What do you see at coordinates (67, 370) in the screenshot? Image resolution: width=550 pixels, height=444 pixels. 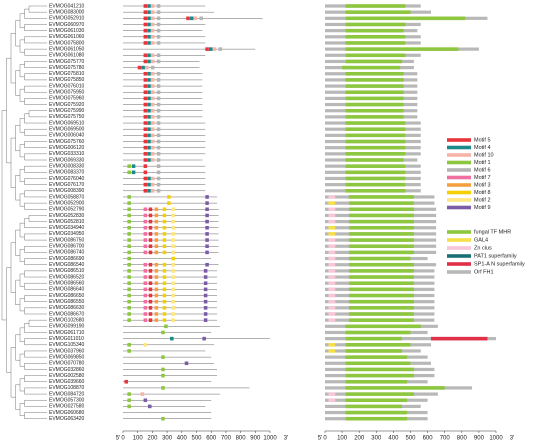 I see `gene-name: EVMOG032860` at bounding box center [67, 370].